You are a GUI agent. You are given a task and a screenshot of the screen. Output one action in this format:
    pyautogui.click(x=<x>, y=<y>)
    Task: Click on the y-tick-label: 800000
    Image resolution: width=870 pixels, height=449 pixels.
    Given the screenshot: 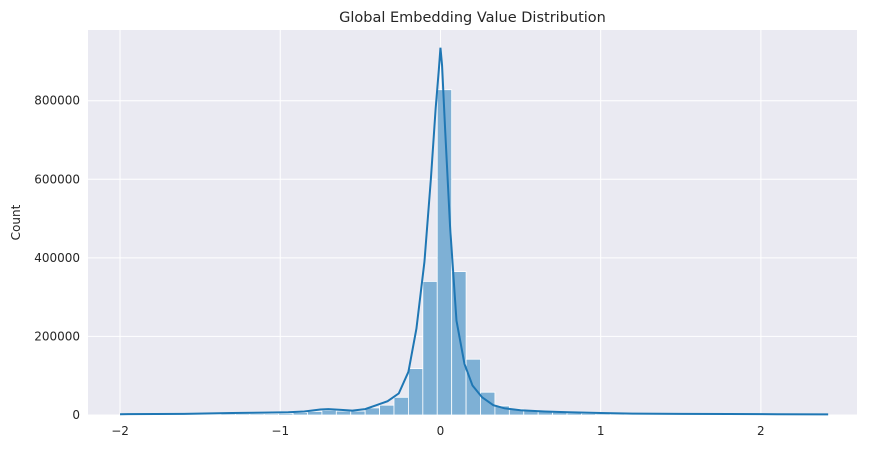 What is the action you would take?
    pyautogui.click(x=57, y=101)
    